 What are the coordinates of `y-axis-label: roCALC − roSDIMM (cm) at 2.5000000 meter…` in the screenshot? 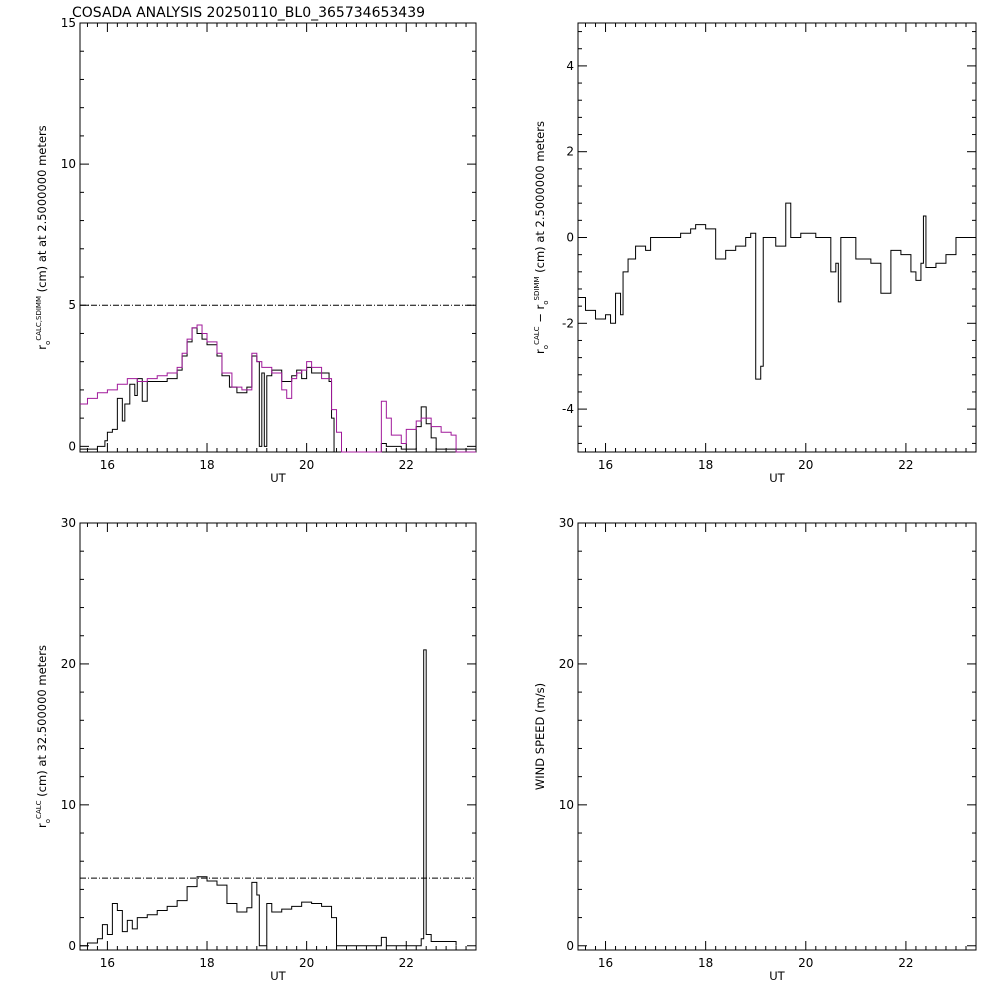 It's located at (541, 237).